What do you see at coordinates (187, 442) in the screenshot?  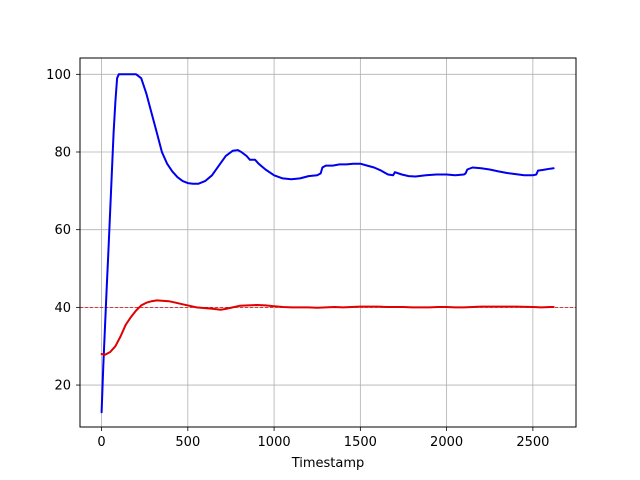 I see `x-tick-label: 500` at bounding box center [187, 442].